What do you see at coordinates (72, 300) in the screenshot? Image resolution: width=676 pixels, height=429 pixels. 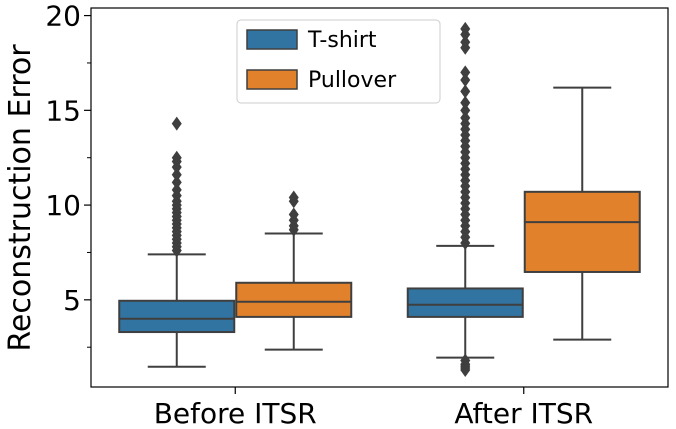 I see `y-tick-label: 5` at bounding box center [72, 300].